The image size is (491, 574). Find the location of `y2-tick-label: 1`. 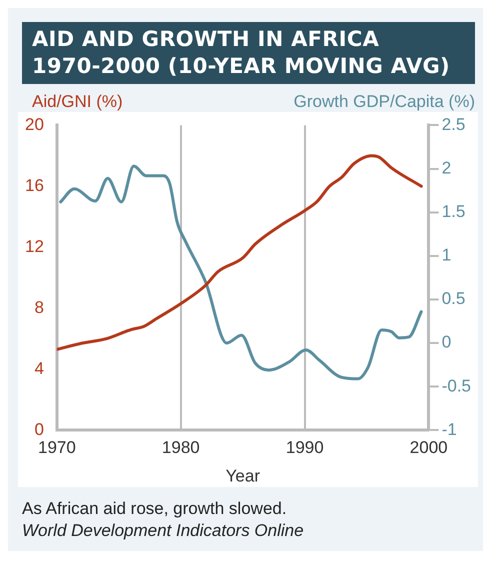

y2-tick-label: 1 is located at coordinates (447, 255).